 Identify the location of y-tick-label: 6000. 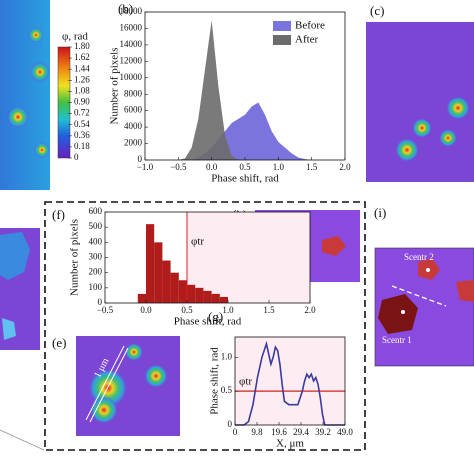
(133, 110).